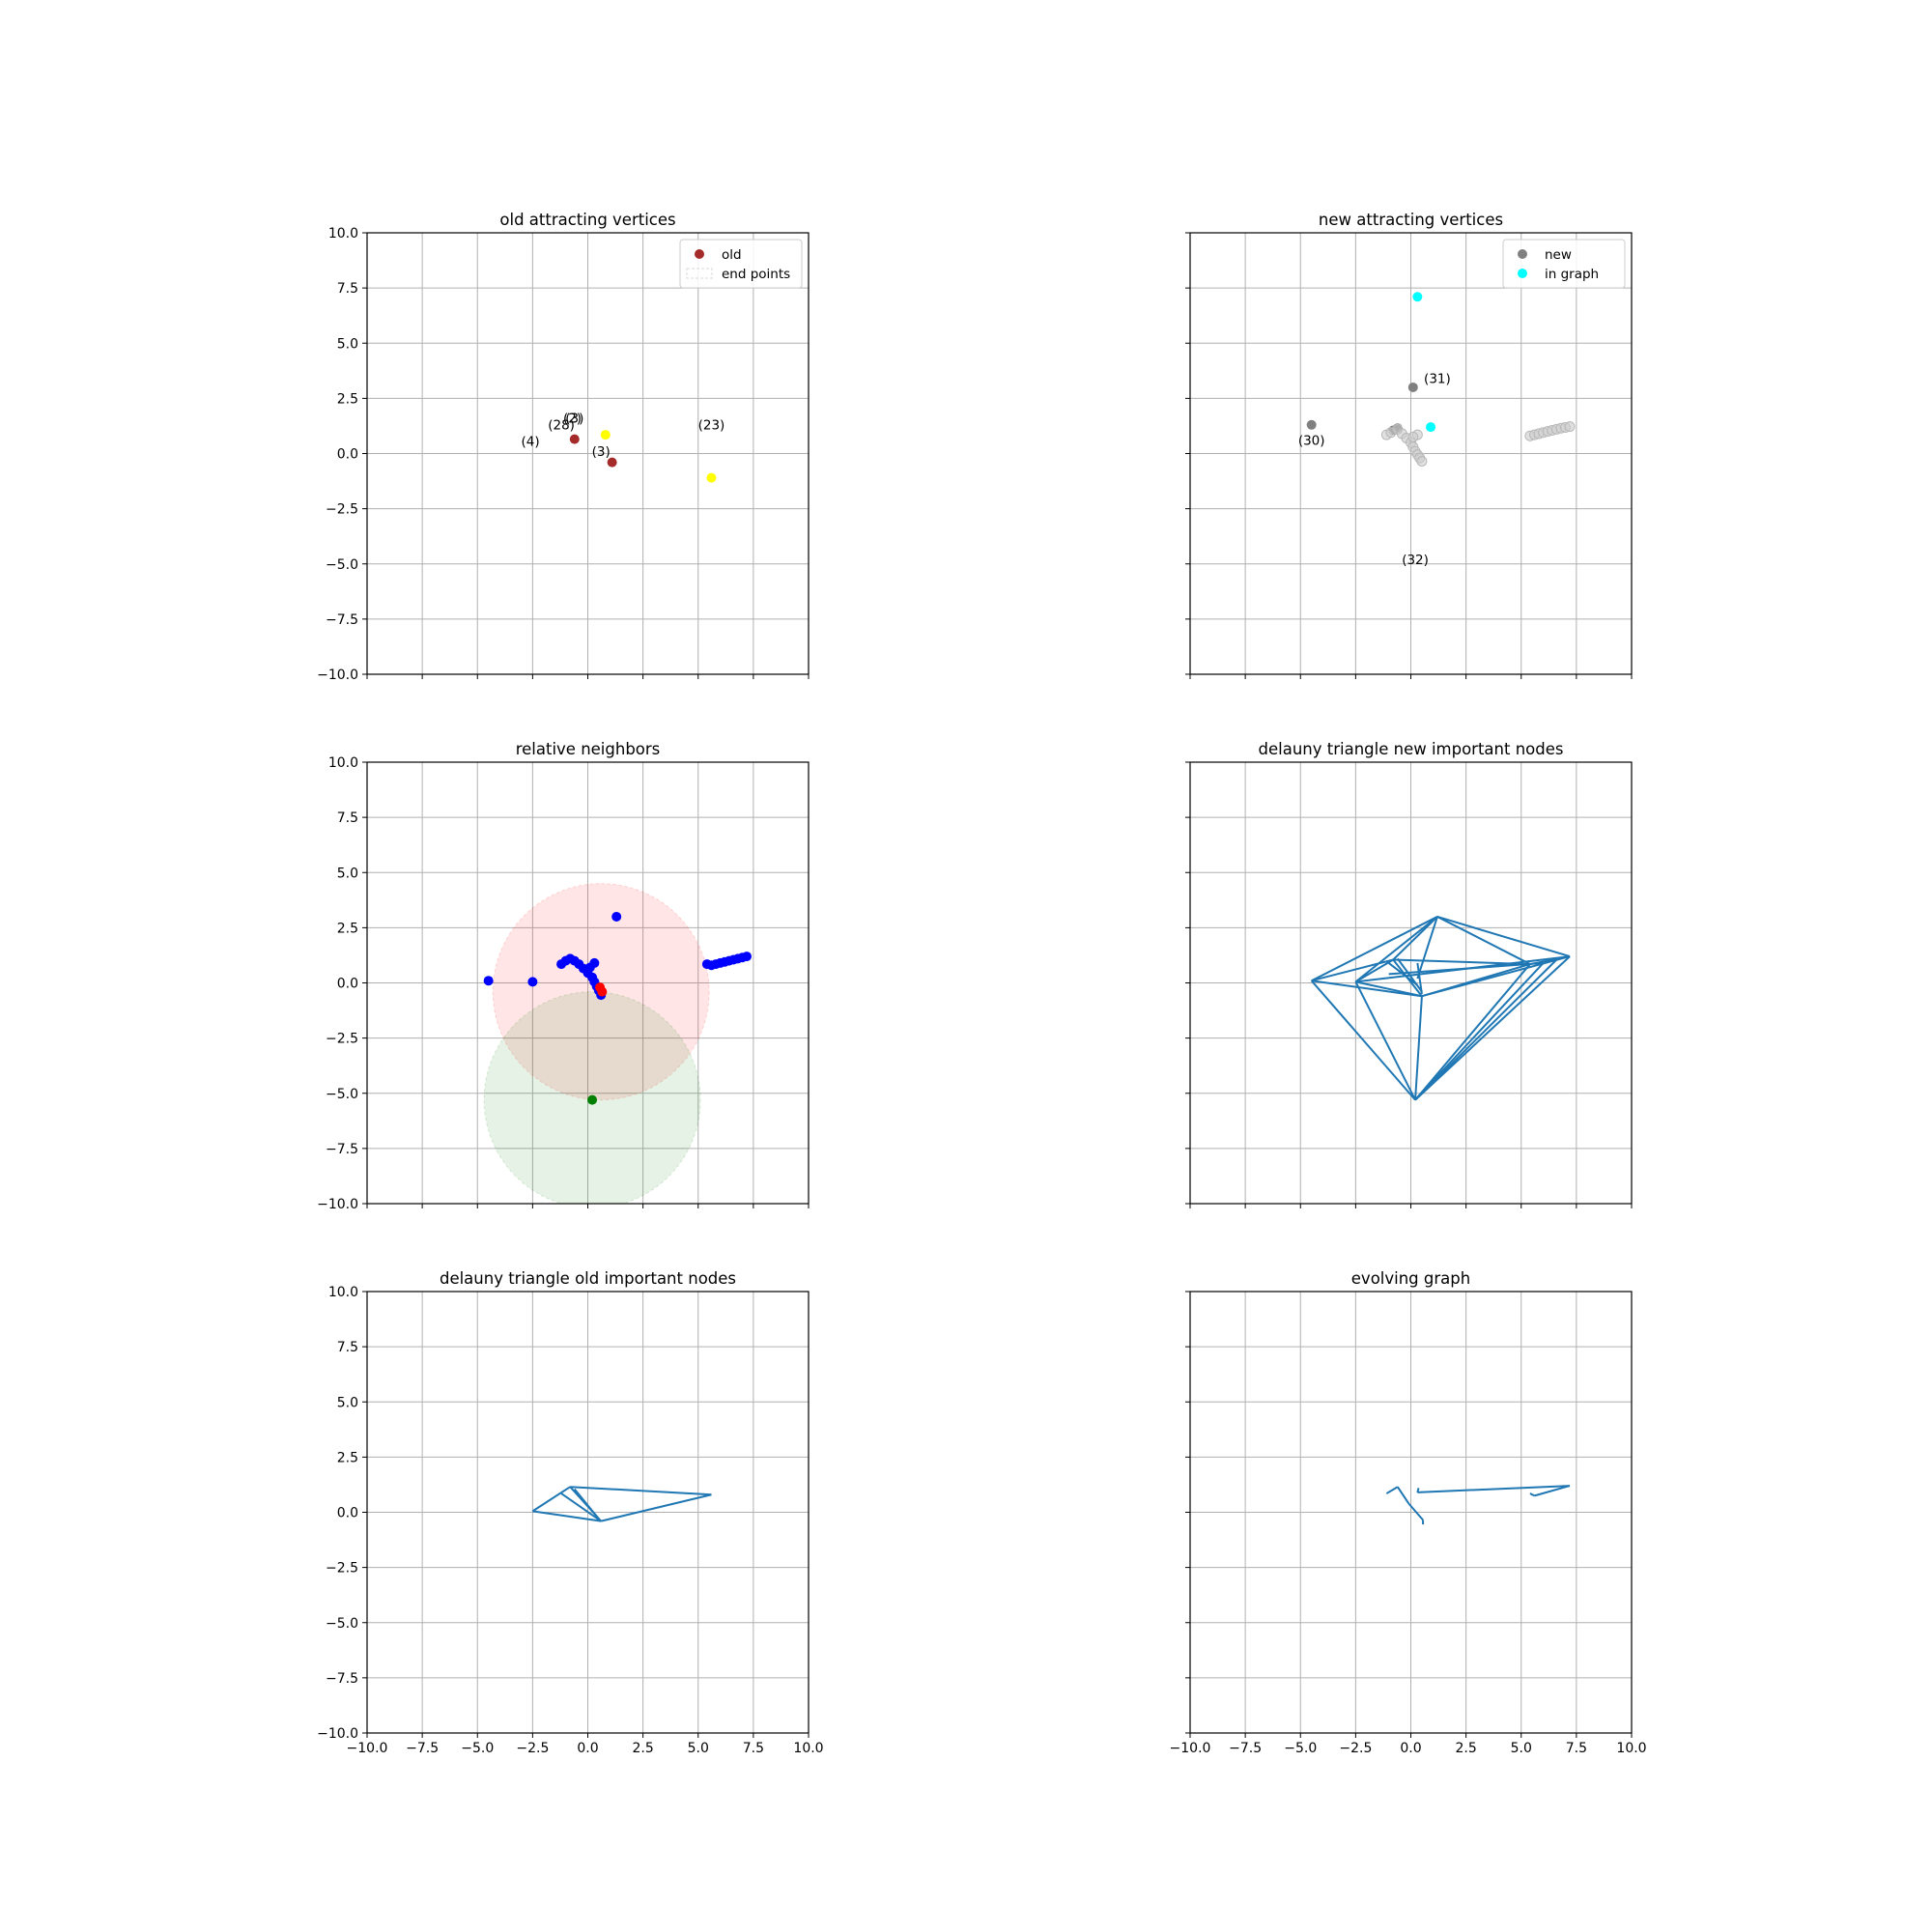  I want to click on legend-label: in graph, so click(1572, 274).